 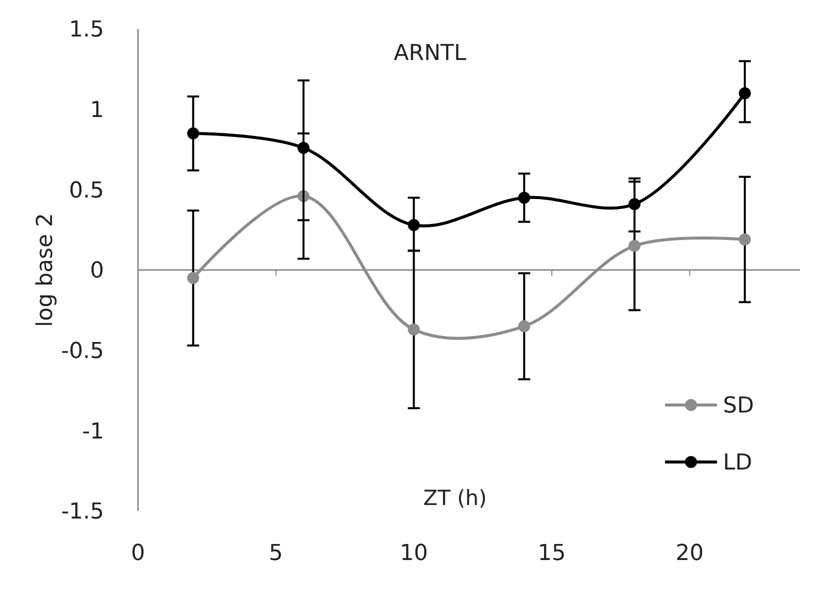 I want to click on x-tick-label: 15, so click(x=552, y=553).